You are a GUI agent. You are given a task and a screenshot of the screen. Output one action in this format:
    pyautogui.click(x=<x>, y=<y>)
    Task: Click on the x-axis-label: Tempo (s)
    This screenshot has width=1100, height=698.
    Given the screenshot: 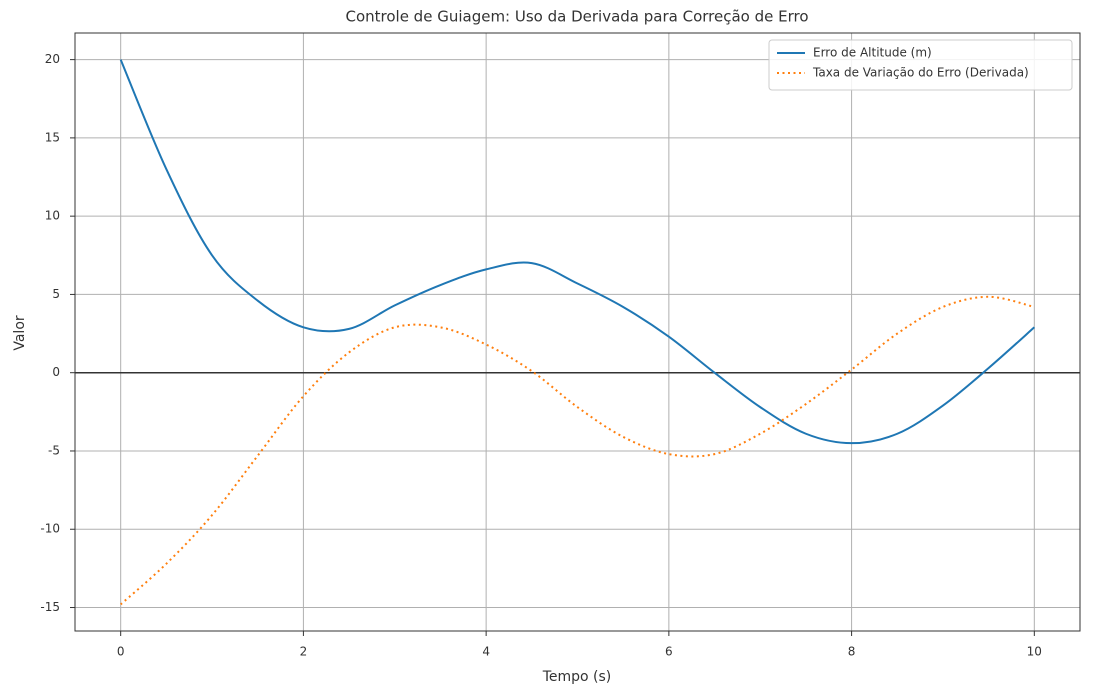 What is the action you would take?
    pyautogui.click(x=577, y=677)
    